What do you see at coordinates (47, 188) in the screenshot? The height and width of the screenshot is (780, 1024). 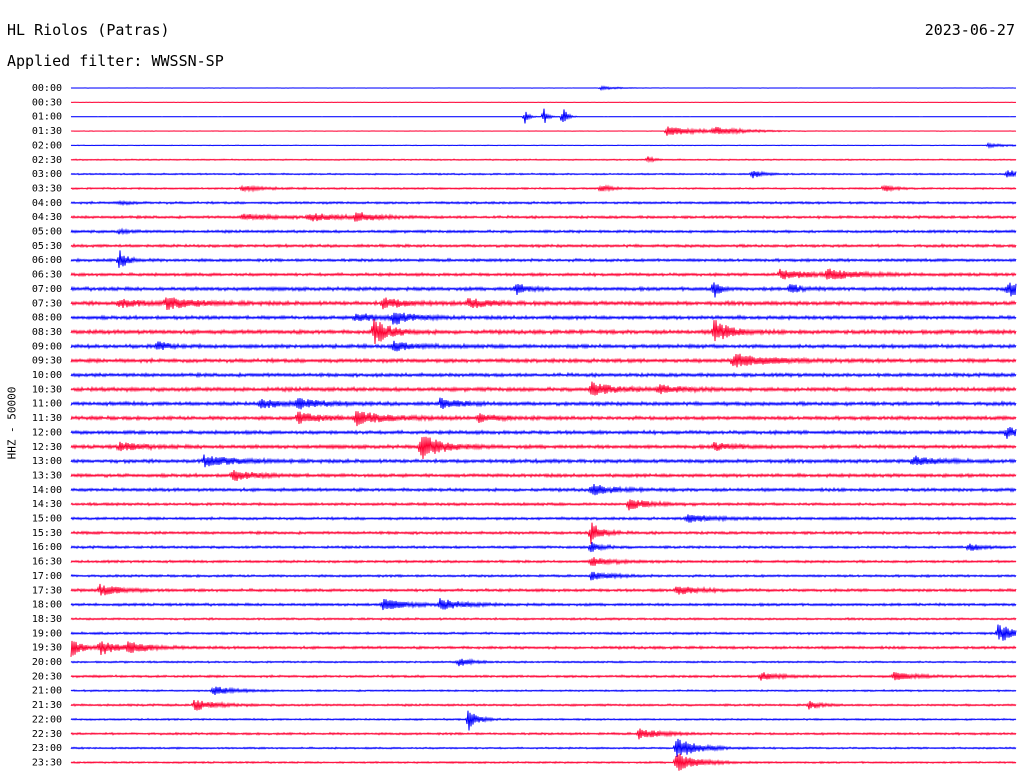 I see `time-label: 03:30` at bounding box center [47, 188].